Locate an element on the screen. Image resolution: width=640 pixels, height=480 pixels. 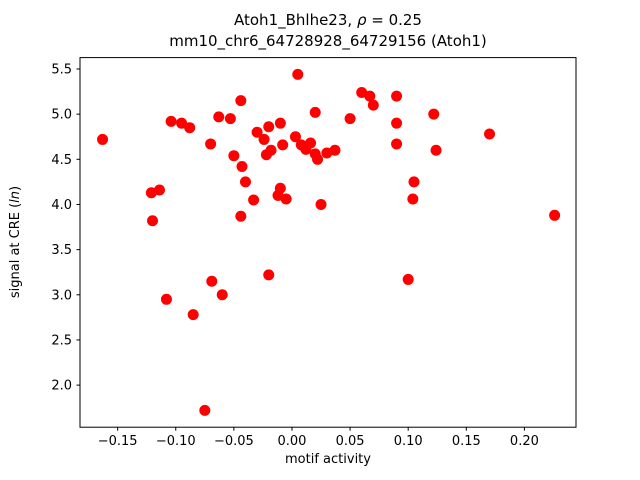
x-tick-label: −0.15 is located at coordinates (118, 441).